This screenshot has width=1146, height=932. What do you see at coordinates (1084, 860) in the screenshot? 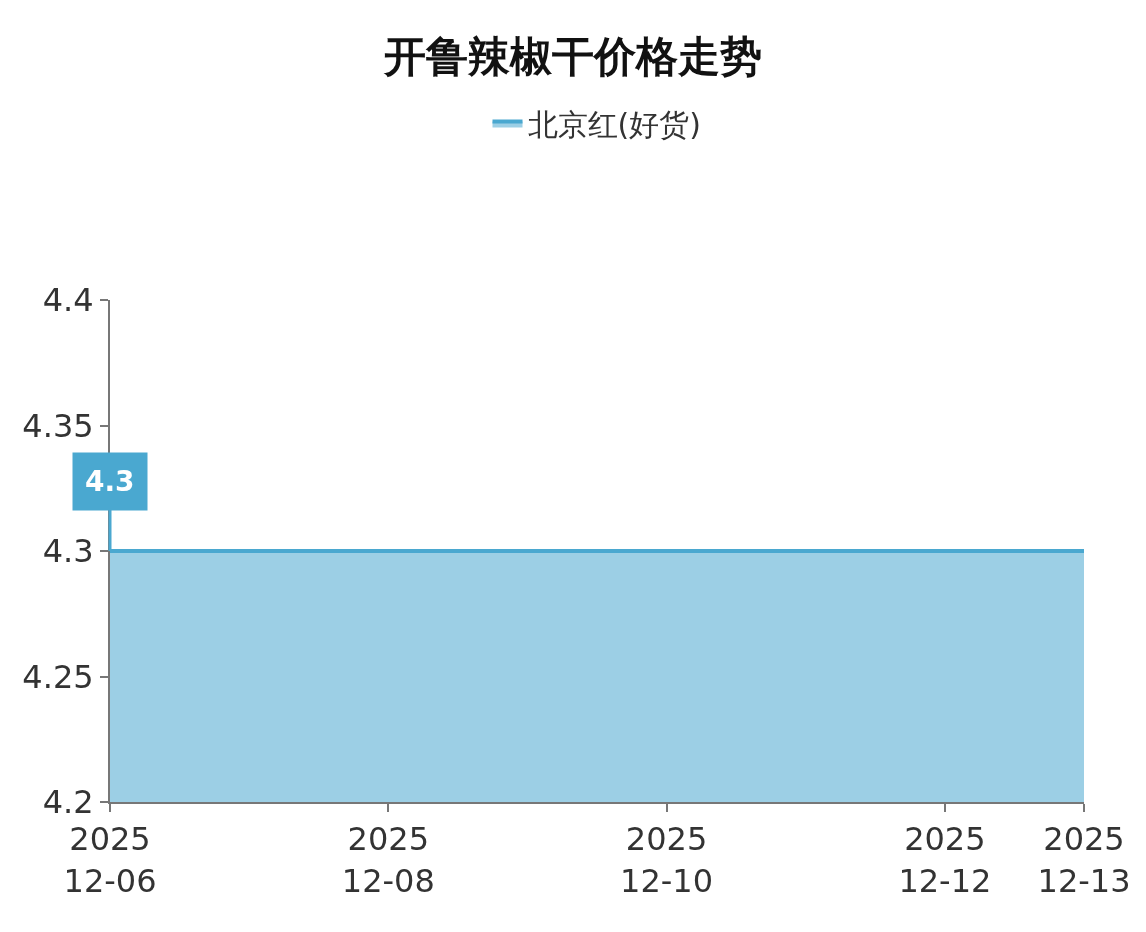
I see `x-tick-label: 2025 12-13` at bounding box center [1084, 860].